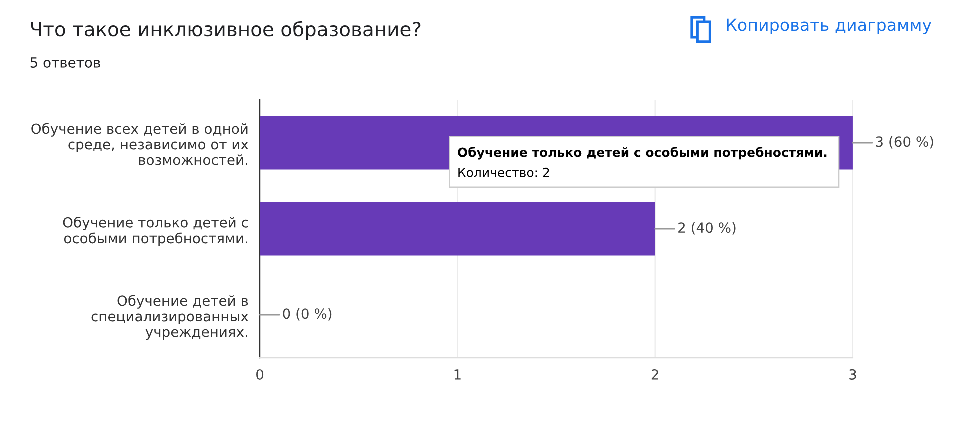 The image size is (961, 441). I want to click on x-tick-label: 0, so click(260, 374).